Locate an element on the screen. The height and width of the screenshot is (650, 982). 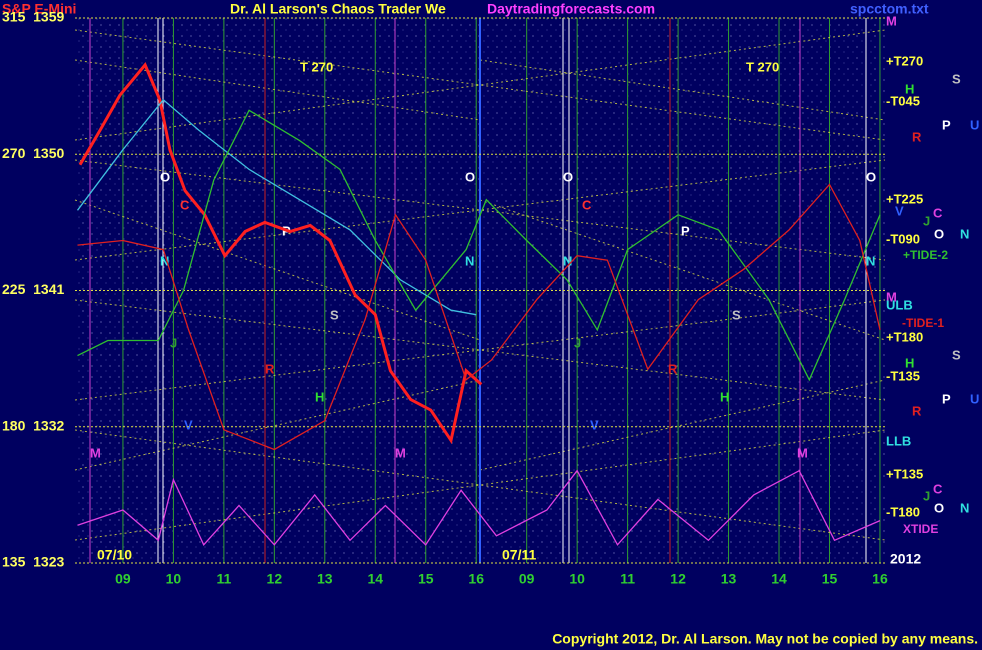
subtitle: Daytradingforecasts.com is located at coordinates (571, 9).